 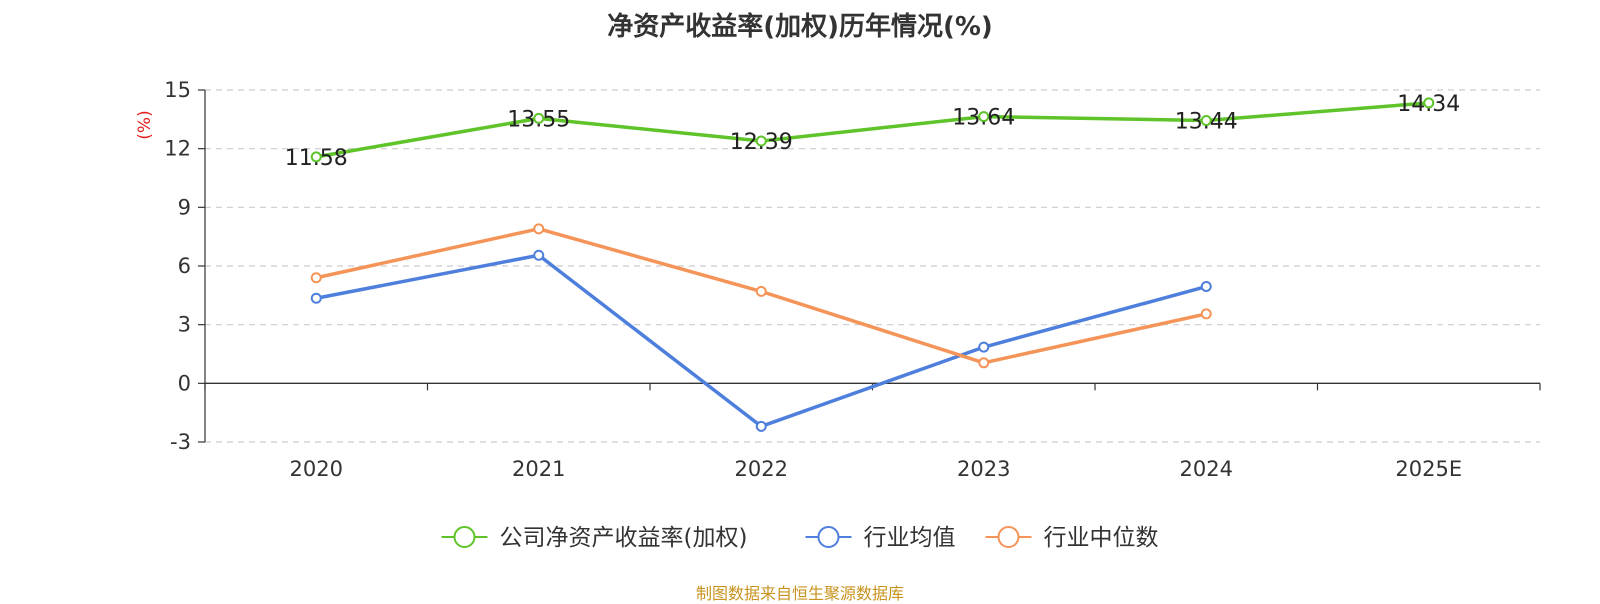 What do you see at coordinates (1428, 469) in the screenshot?
I see `x-tick-label: 2025E` at bounding box center [1428, 469].